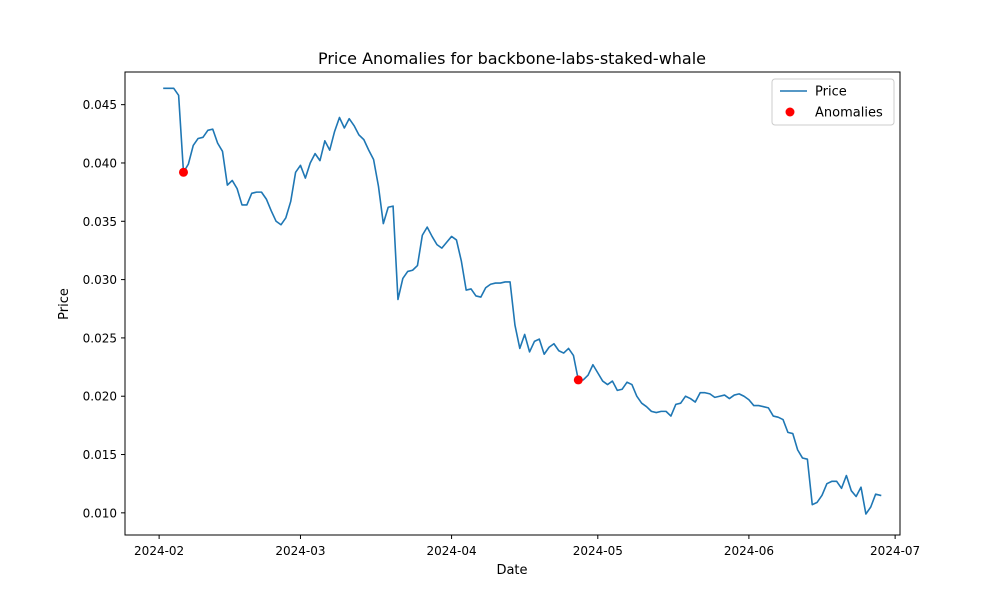  I want to click on y-tick-label: 0.040, so click(100, 163).